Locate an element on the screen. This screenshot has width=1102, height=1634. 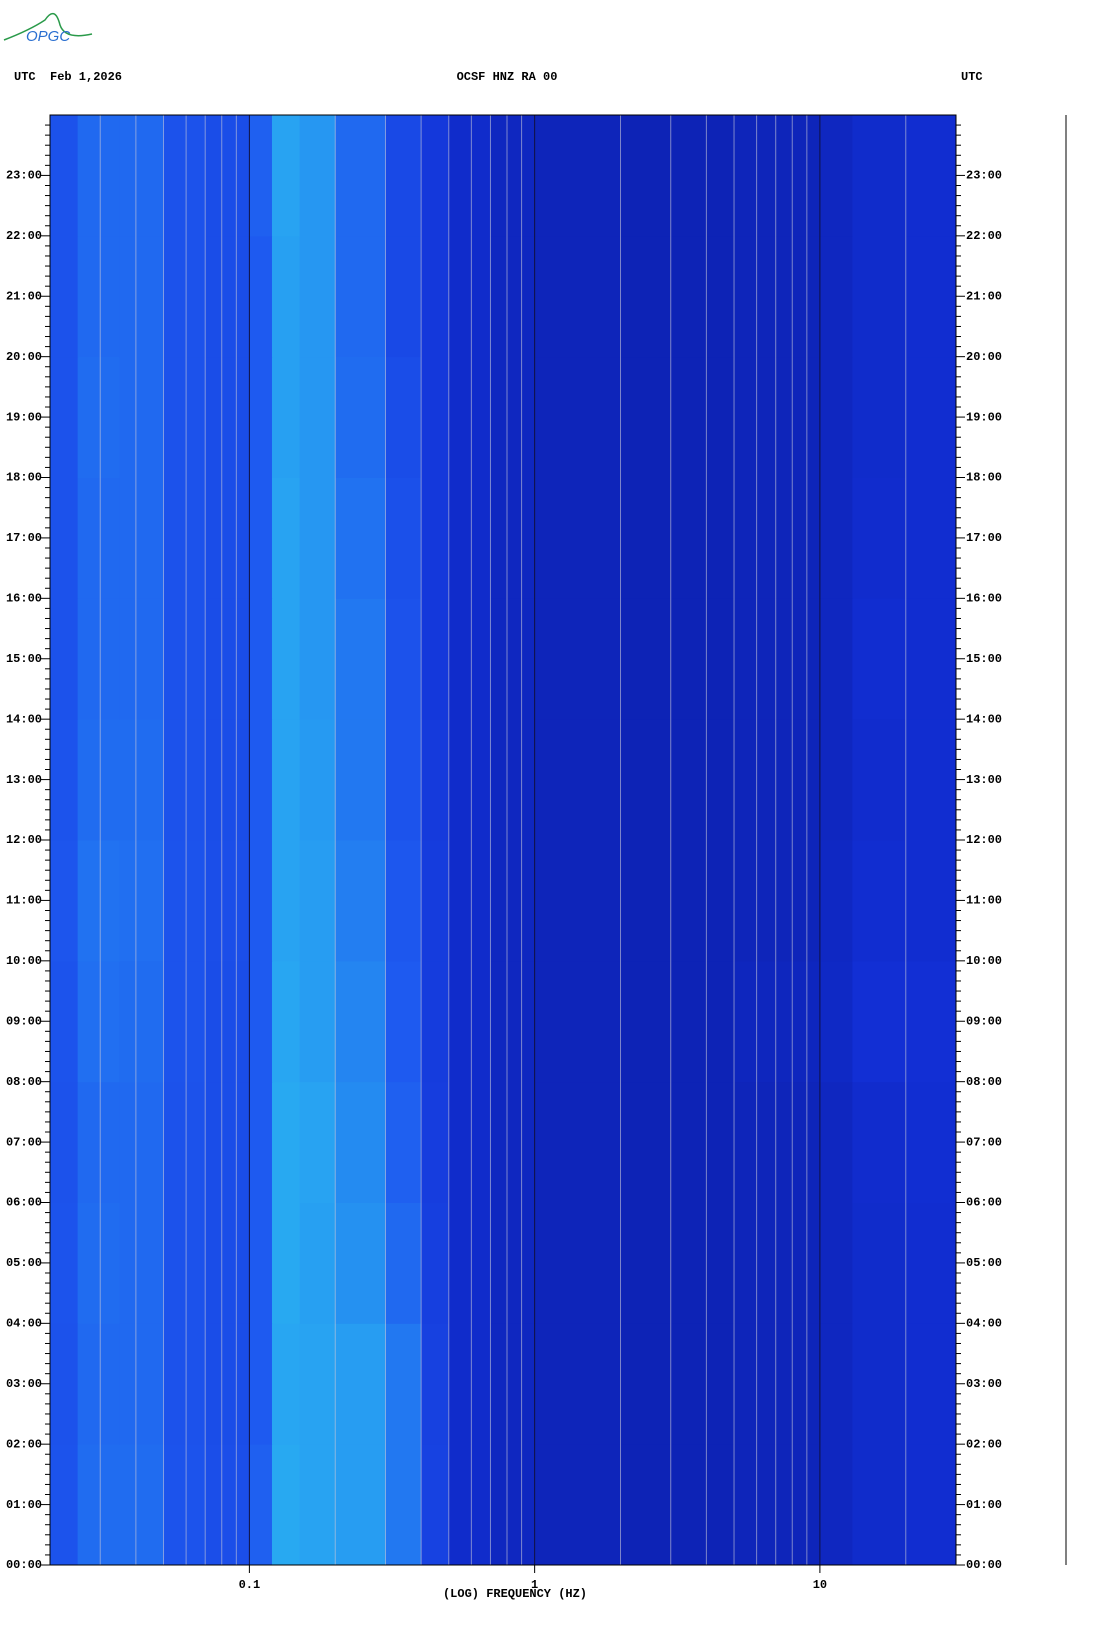
y-tick-label: 21:00 is located at coordinates (24, 296).